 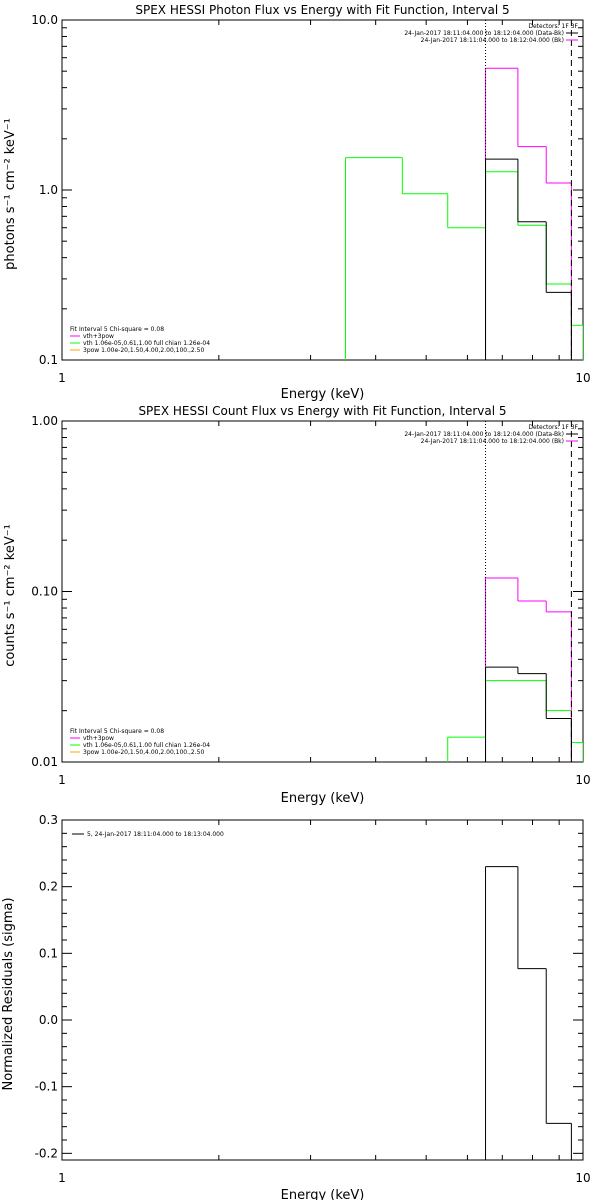 I want to click on y-tick-label: 0.01, so click(x=44, y=762).